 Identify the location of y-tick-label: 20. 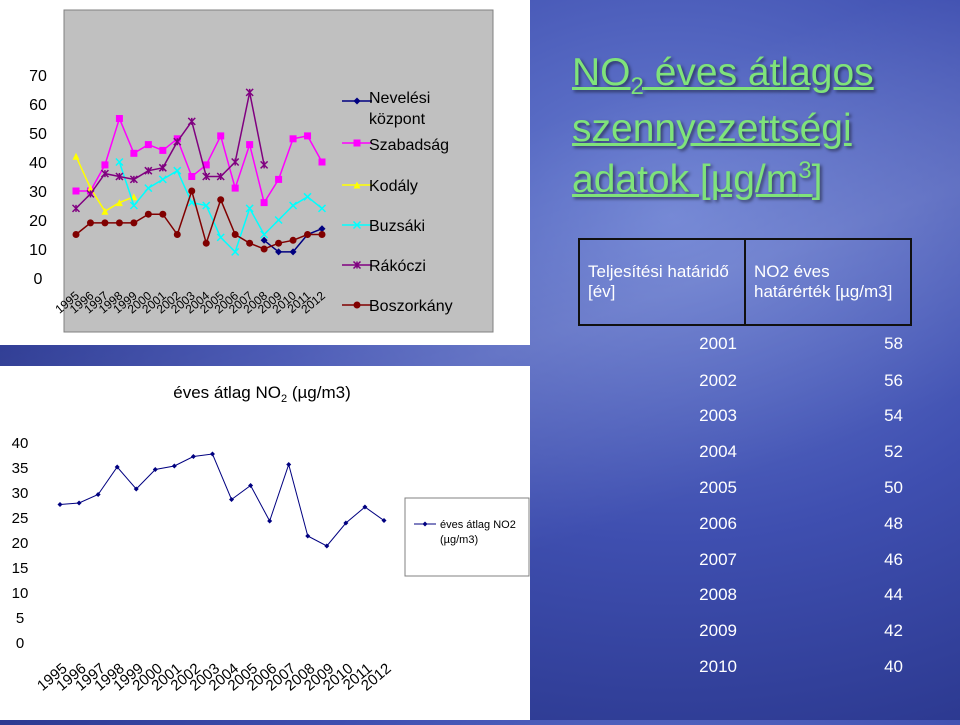
(20, 543).